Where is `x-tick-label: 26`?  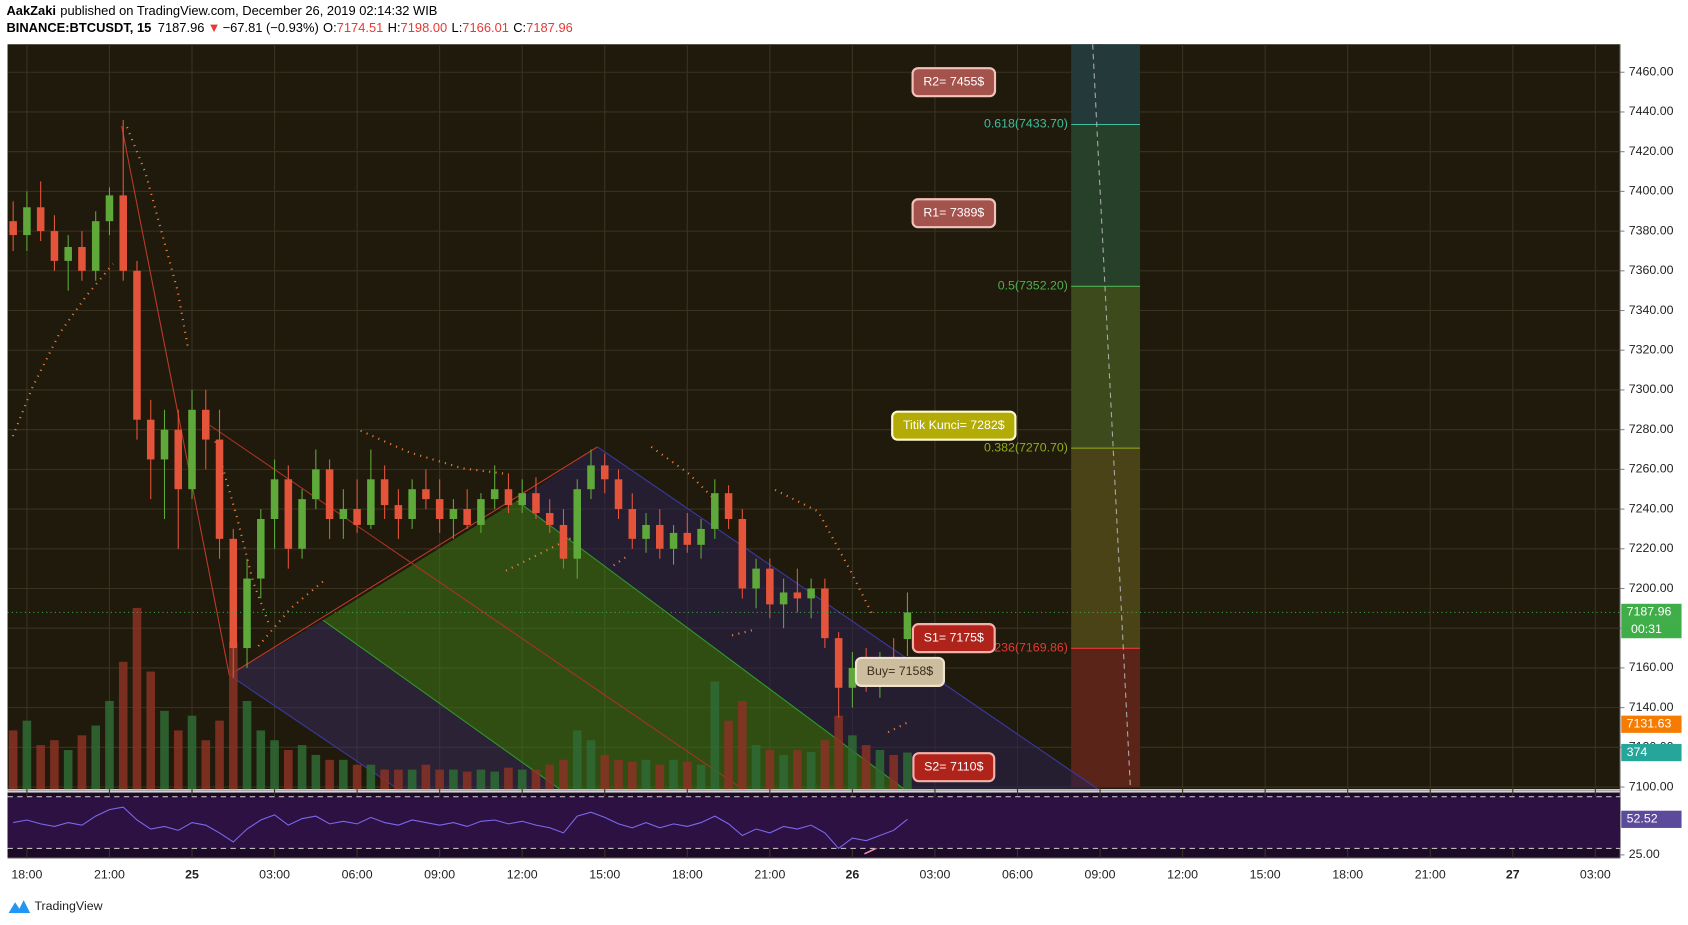 x-tick-label: 26 is located at coordinates (853, 875).